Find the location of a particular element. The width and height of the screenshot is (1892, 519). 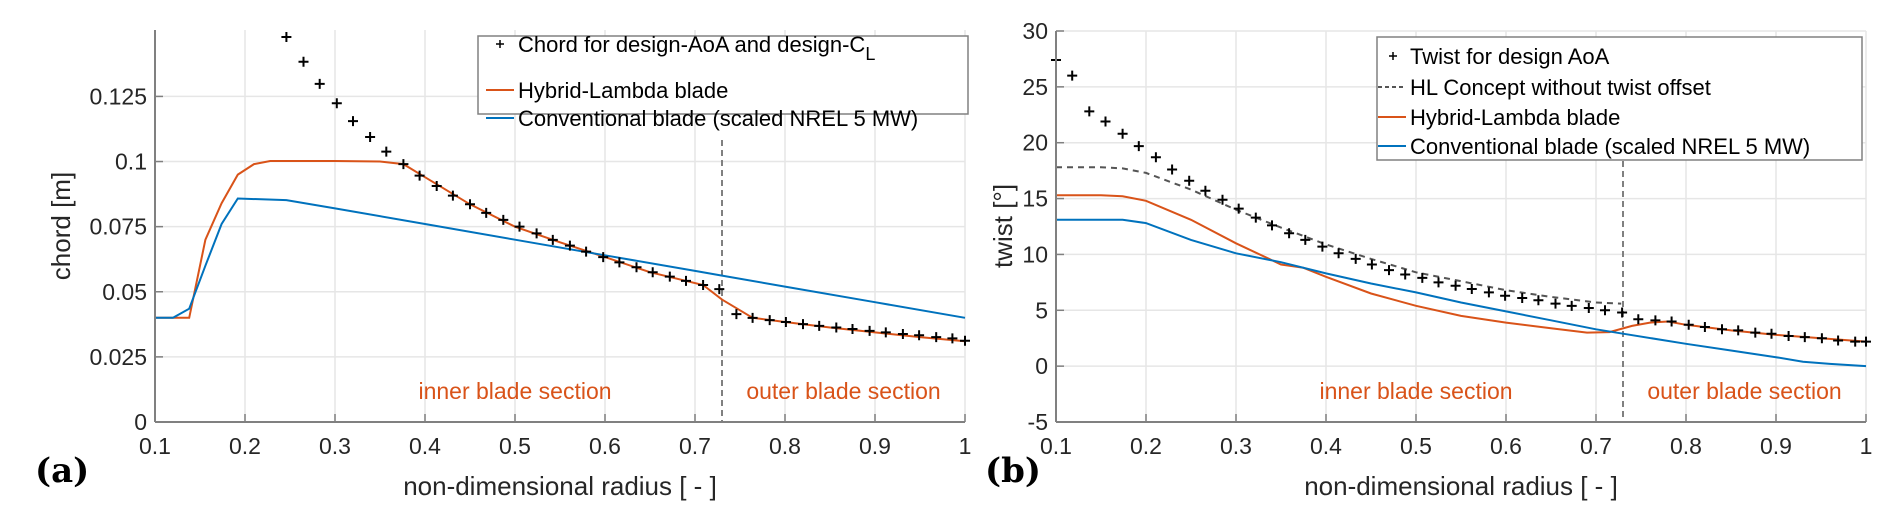

series-line-conventional-blade-scaled-nrel-5-mw is located at coordinates (560, 258).